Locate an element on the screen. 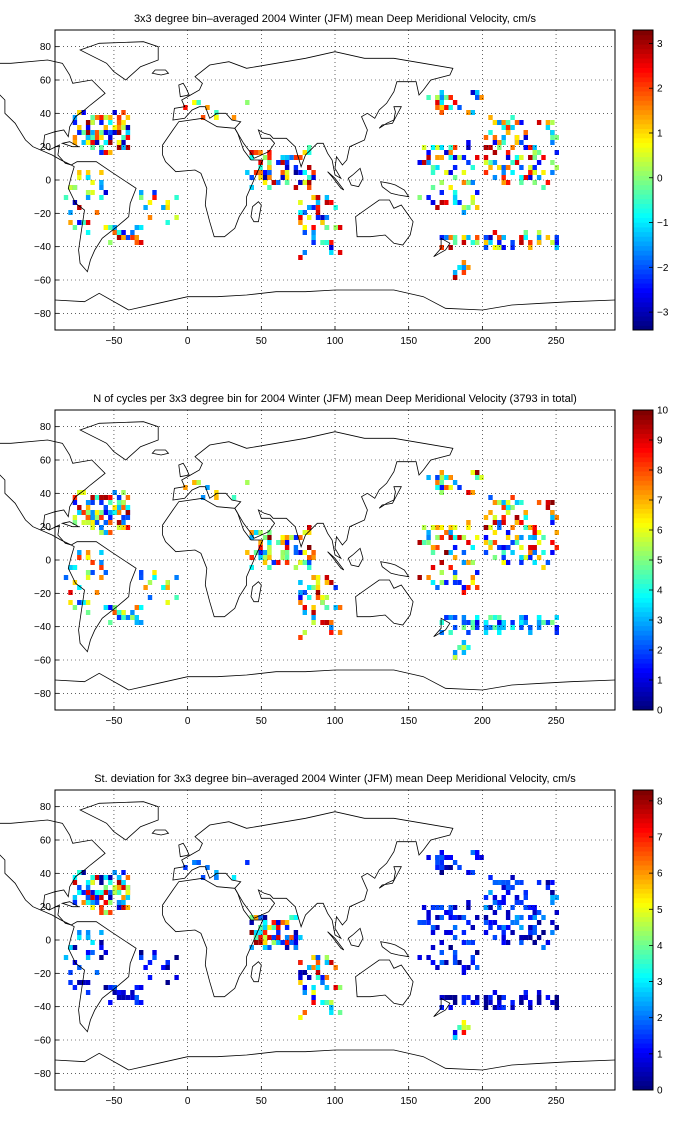 The image size is (696, 1140). y-tick-label: −20 is located at coordinates (42, 974).